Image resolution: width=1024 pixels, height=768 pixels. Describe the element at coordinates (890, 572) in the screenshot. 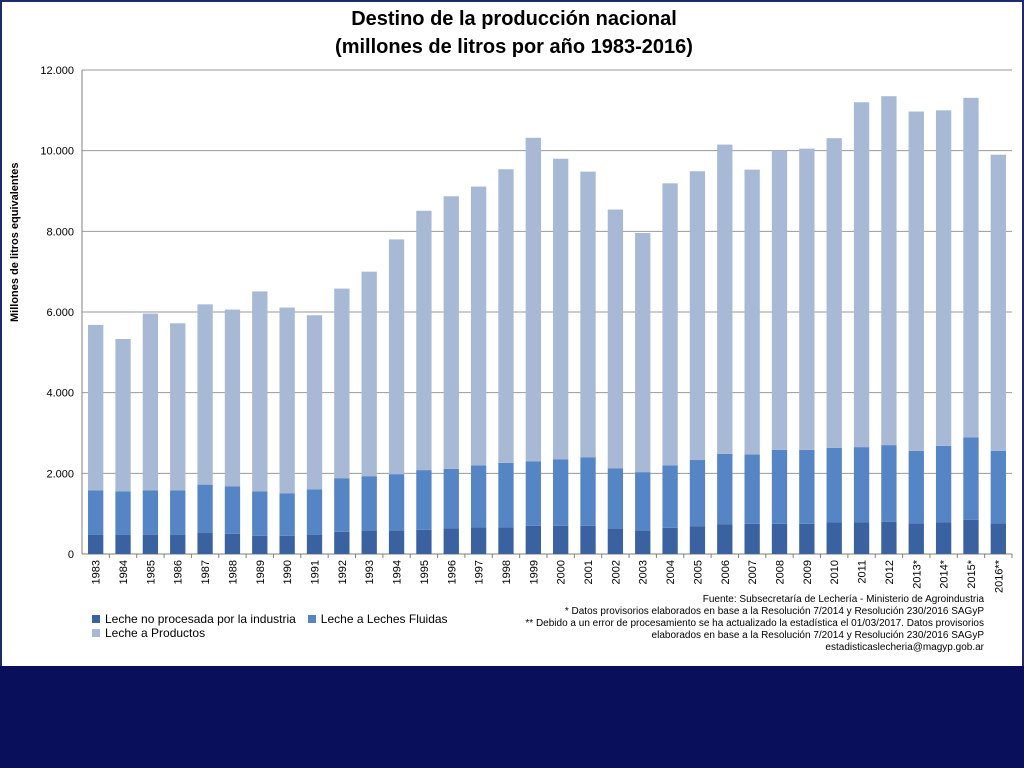

I see `x-tick-label: 2012` at that location.